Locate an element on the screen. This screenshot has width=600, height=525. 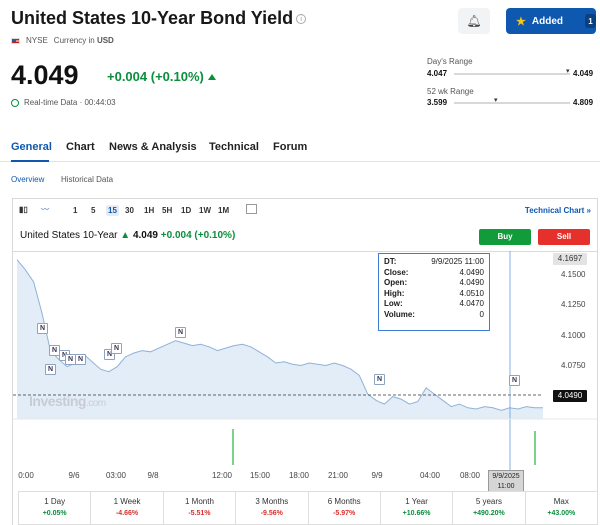
performance-cell: 5 years +490.20% is located at coordinates (488, 508).